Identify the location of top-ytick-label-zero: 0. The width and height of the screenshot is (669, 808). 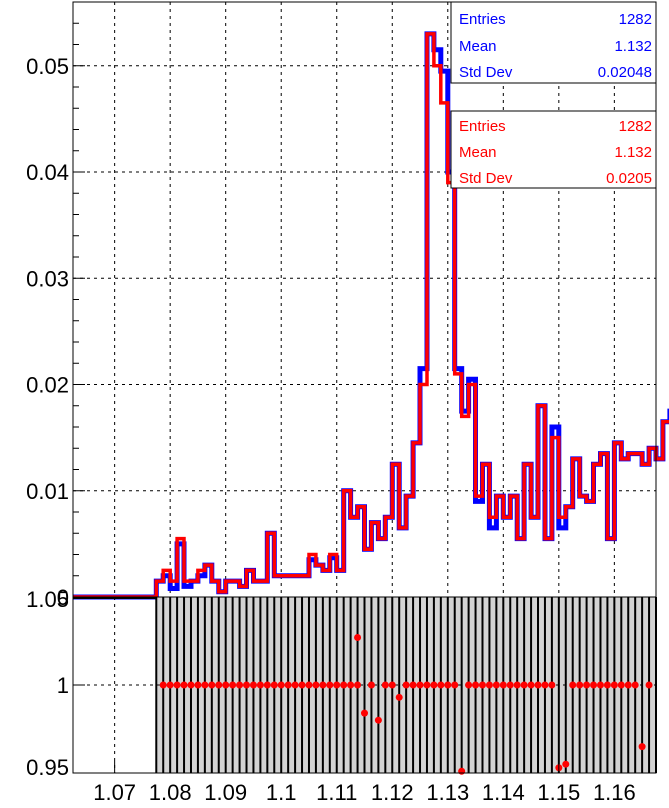
(63, 597).